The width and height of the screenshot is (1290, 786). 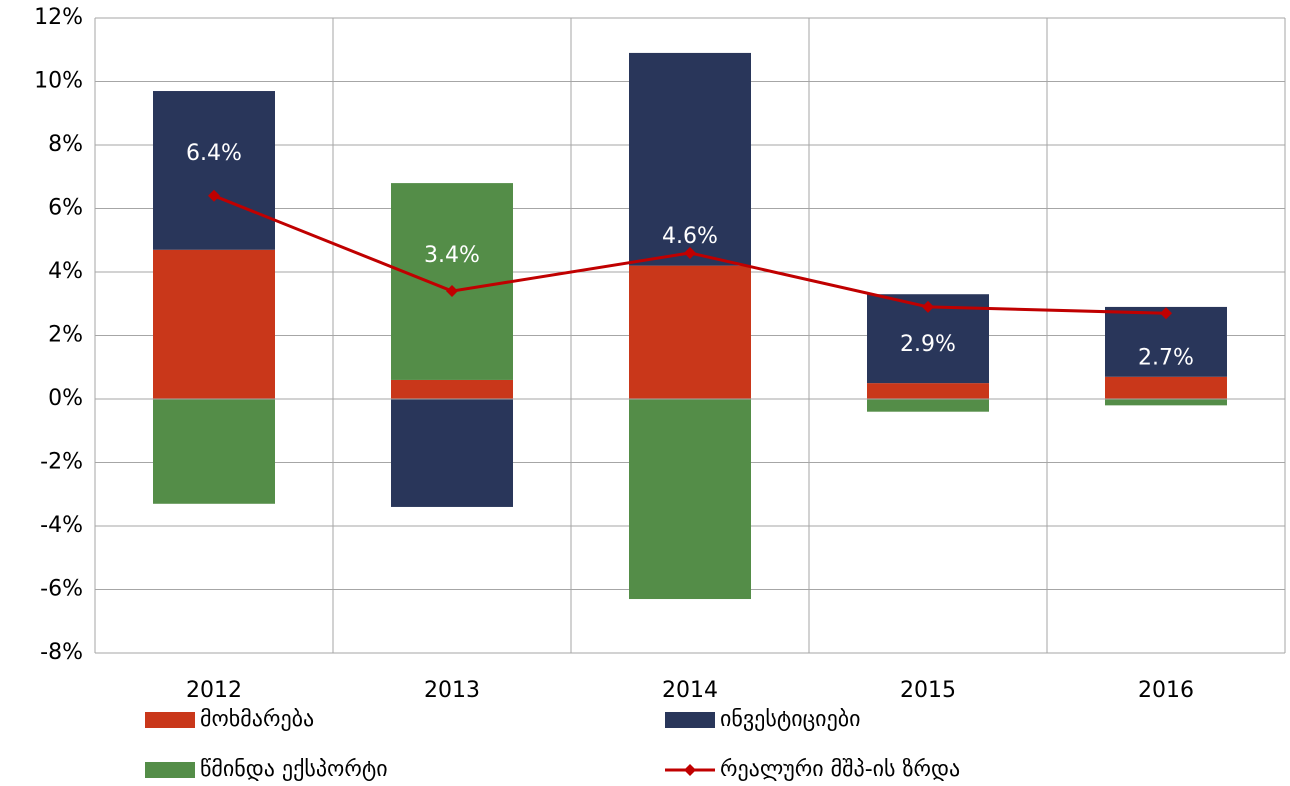 I want to click on x-tick-label: 2014, so click(x=690, y=690).